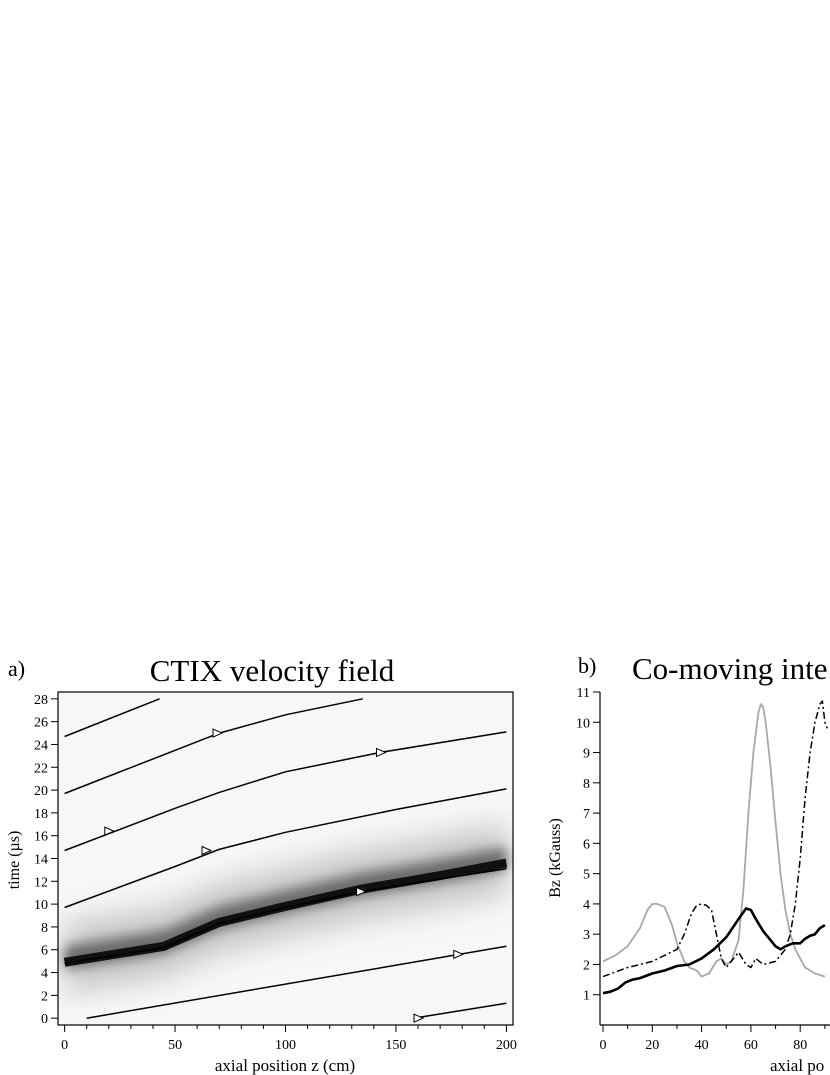 The height and width of the screenshot is (1075, 830). I want to click on panel-a-x-axis: 0 50 100 150 200, so click(289, 1039).